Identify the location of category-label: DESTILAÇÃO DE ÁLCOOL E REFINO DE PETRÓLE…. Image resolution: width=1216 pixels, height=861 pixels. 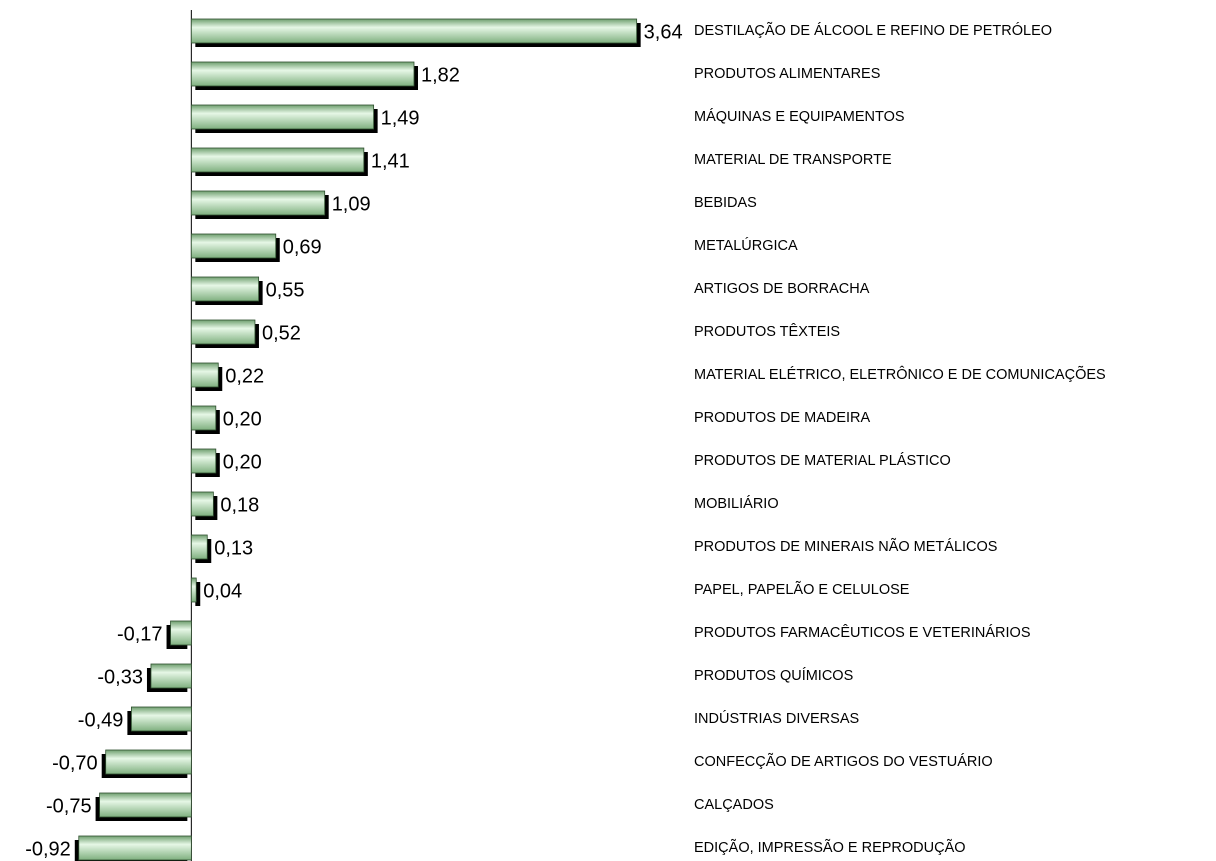
(873, 30).